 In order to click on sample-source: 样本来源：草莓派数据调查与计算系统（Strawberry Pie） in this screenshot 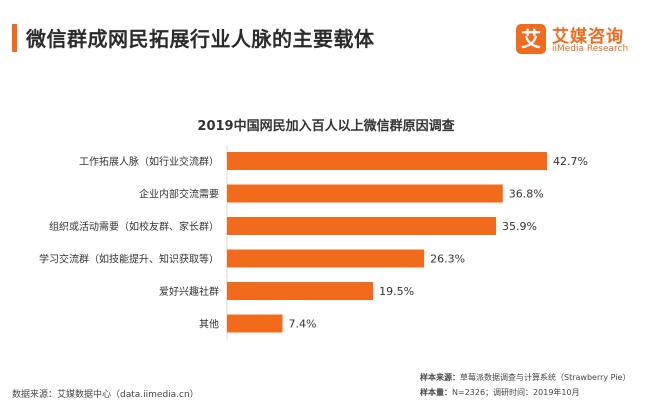, I will do `click(525, 377)`.